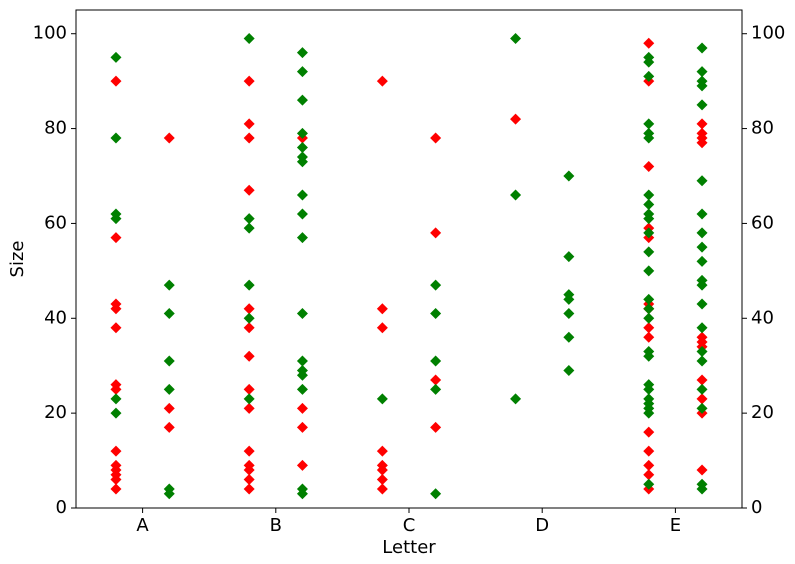 The image size is (795, 564). What do you see at coordinates (762, 317) in the screenshot?
I see `y2-tick-label: 40` at bounding box center [762, 317].